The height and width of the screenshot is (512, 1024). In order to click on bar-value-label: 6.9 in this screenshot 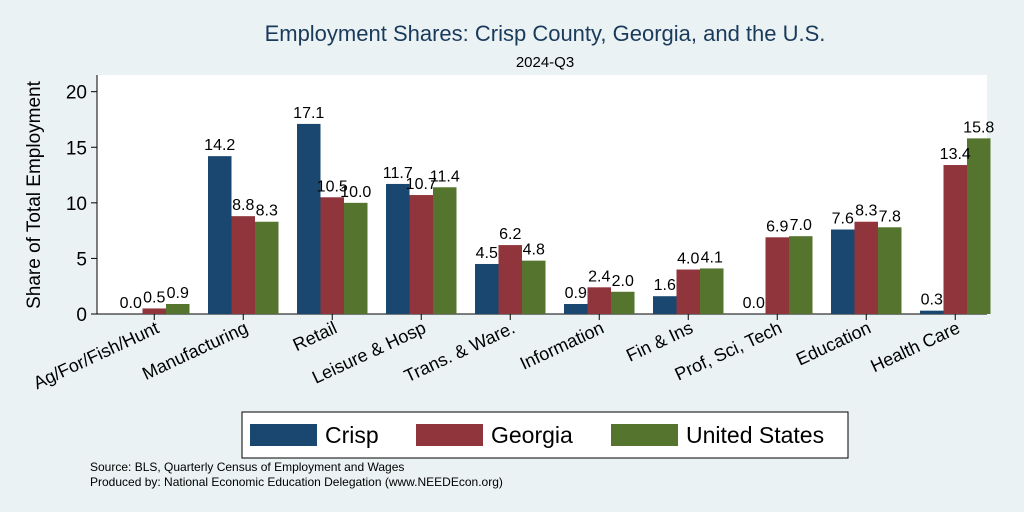, I will do `click(777, 226)`.